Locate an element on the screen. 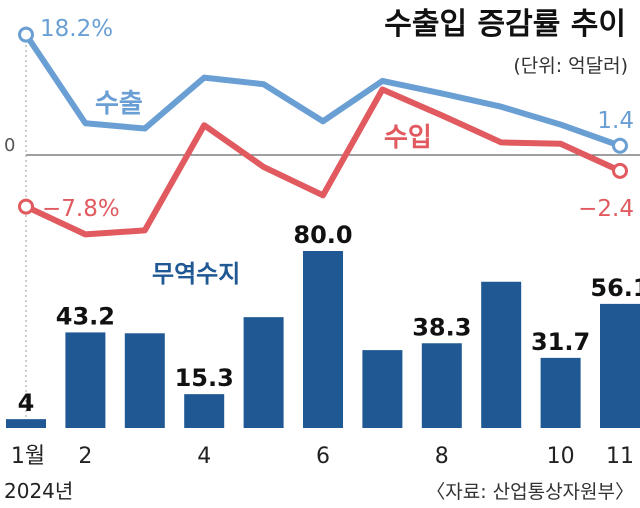 The image size is (640, 508). zero-baseline: 0 is located at coordinates (322, 145).